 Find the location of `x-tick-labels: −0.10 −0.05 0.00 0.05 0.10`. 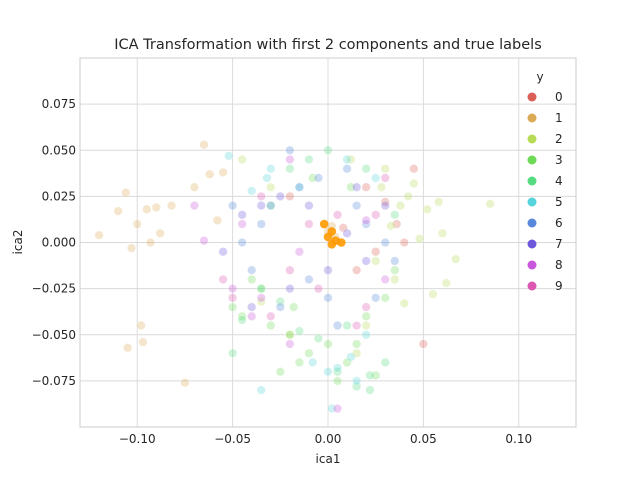

x-tick-labels: −0.10 −0.05 0.00 0.05 0.10 is located at coordinates (325, 439).